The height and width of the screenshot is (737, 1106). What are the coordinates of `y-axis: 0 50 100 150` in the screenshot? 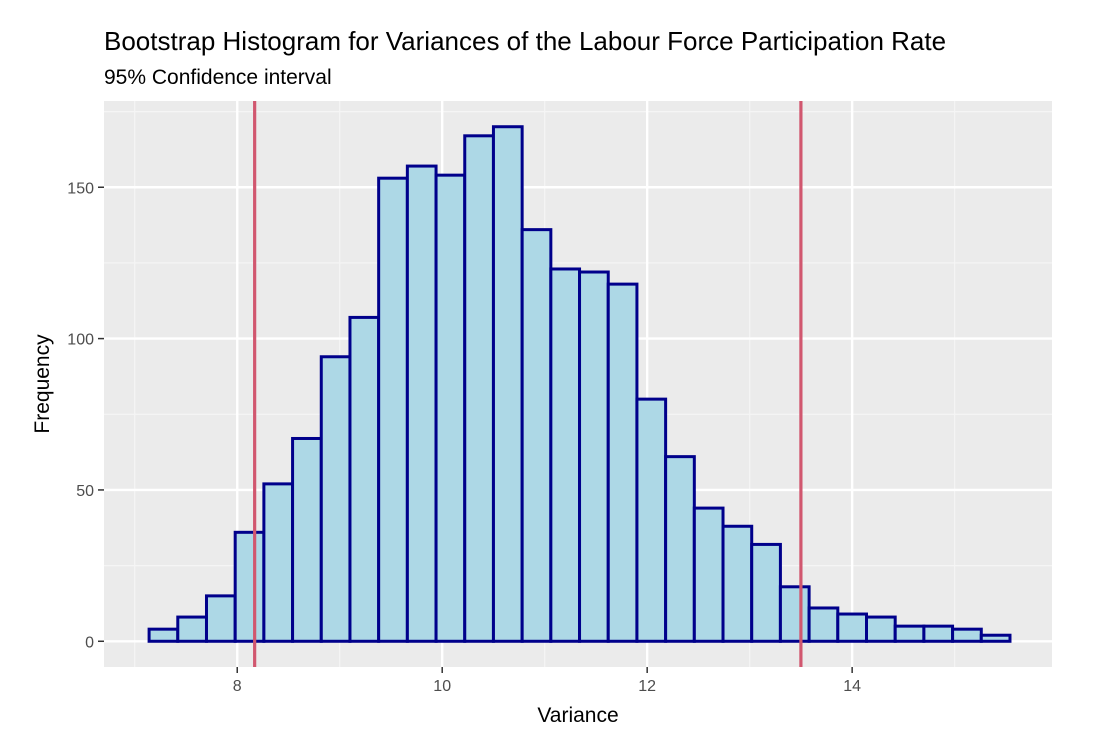 It's located at (85, 415).